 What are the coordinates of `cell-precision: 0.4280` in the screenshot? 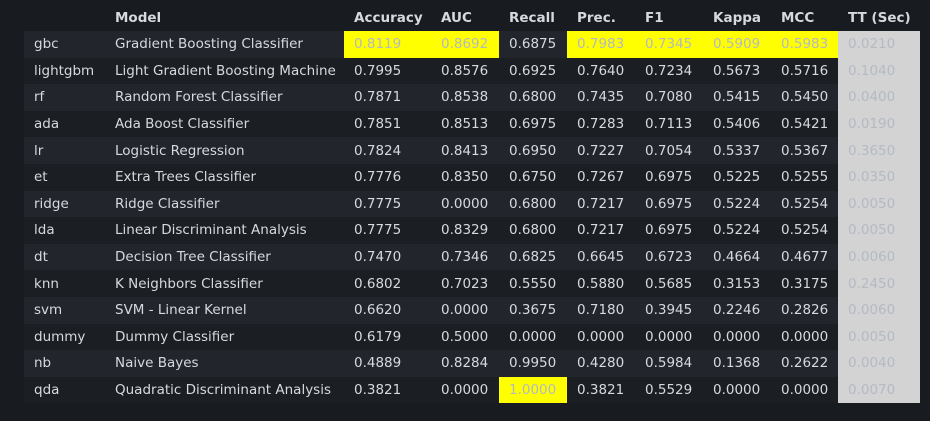 It's located at (601, 363).